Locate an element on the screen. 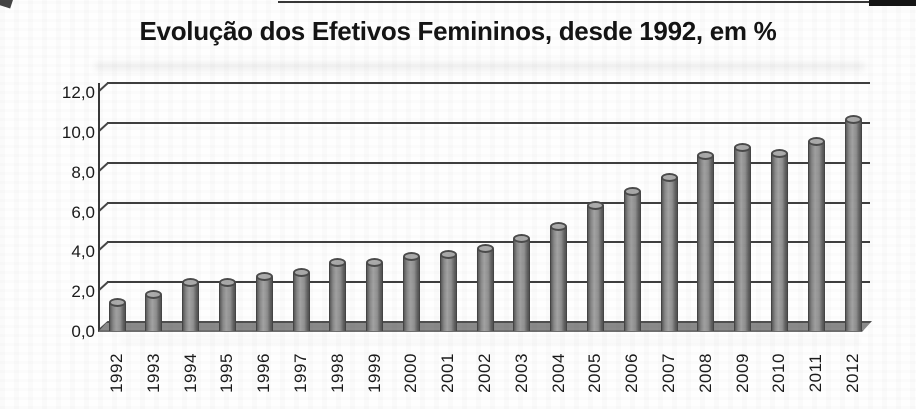 The width and height of the screenshot is (916, 409). bar-cylinder-2010 is located at coordinates (779, 242).